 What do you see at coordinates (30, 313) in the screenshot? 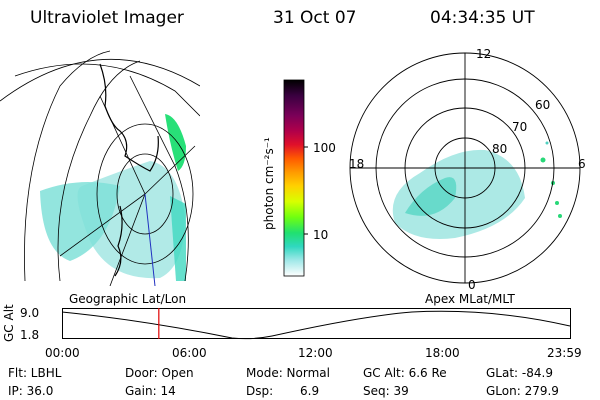
I see `timeline-ytick-high: 9.0` at bounding box center [30, 313].